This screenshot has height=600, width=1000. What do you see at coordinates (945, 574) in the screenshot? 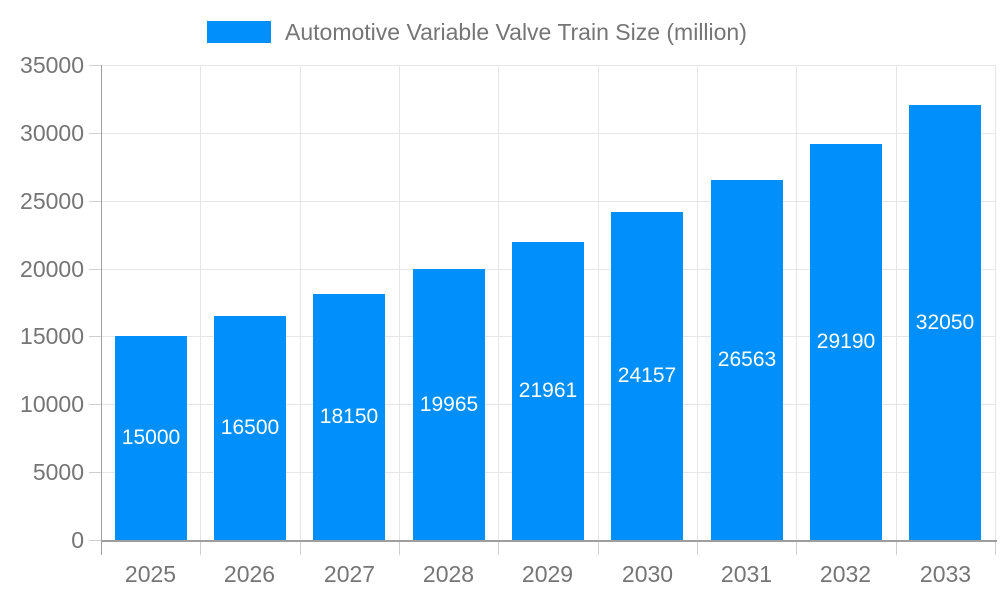
I see `x-axis-tick-label: 2033` at bounding box center [945, 574].